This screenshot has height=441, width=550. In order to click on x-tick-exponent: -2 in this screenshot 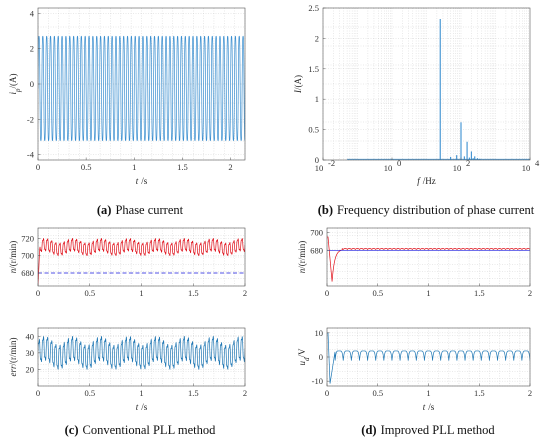, I will do `click(331, 163)`.